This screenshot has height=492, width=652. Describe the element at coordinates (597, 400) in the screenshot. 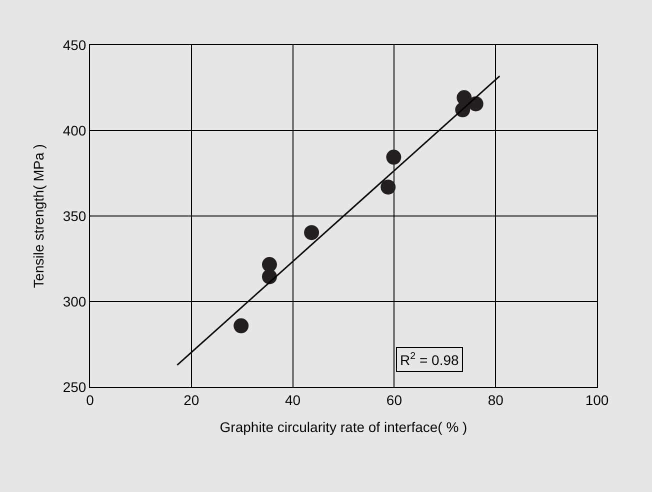

I see `x-tick-label: 100` at that location.